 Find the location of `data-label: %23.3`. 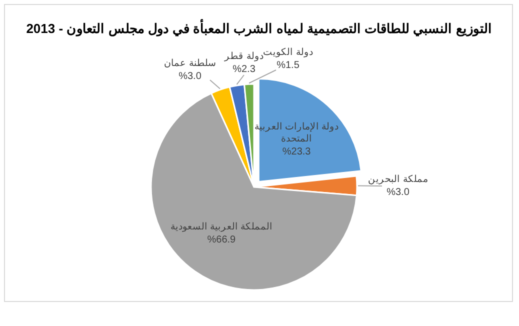

data-label: %23.3 is located at coordinates (297, 152).